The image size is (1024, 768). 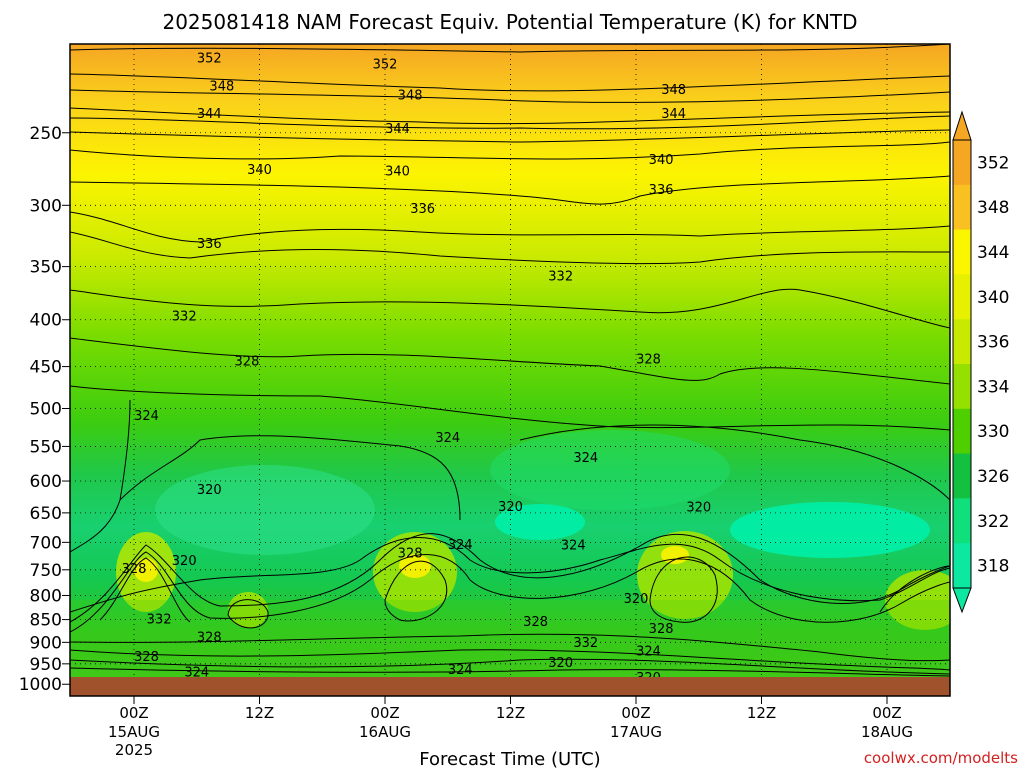 I want to click on contour-332b, so click(x=510, y=308).